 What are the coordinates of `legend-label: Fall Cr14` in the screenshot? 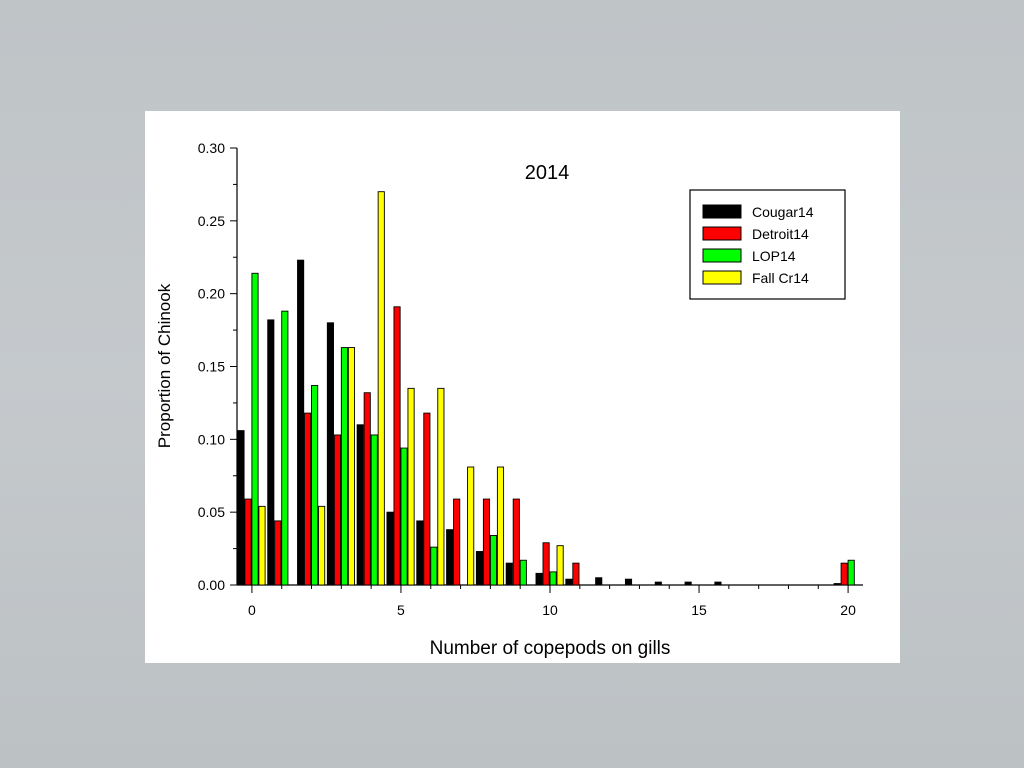 It's located at (780, 278).